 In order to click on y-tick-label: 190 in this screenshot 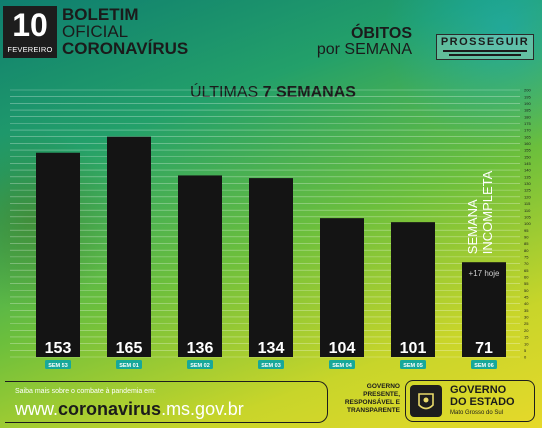, I will do `click(527, 103)`.